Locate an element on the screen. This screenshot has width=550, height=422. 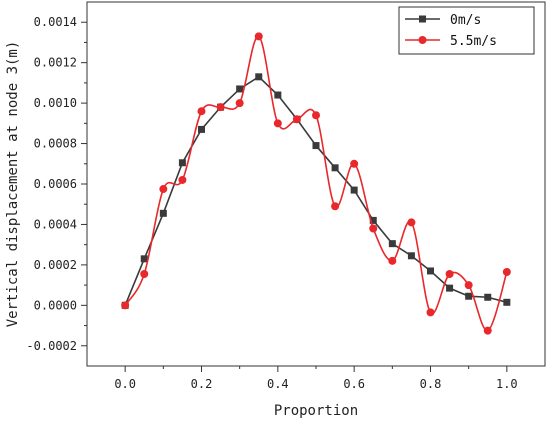
x-tick-label: 0.6 is located at coordinates (354, 384).